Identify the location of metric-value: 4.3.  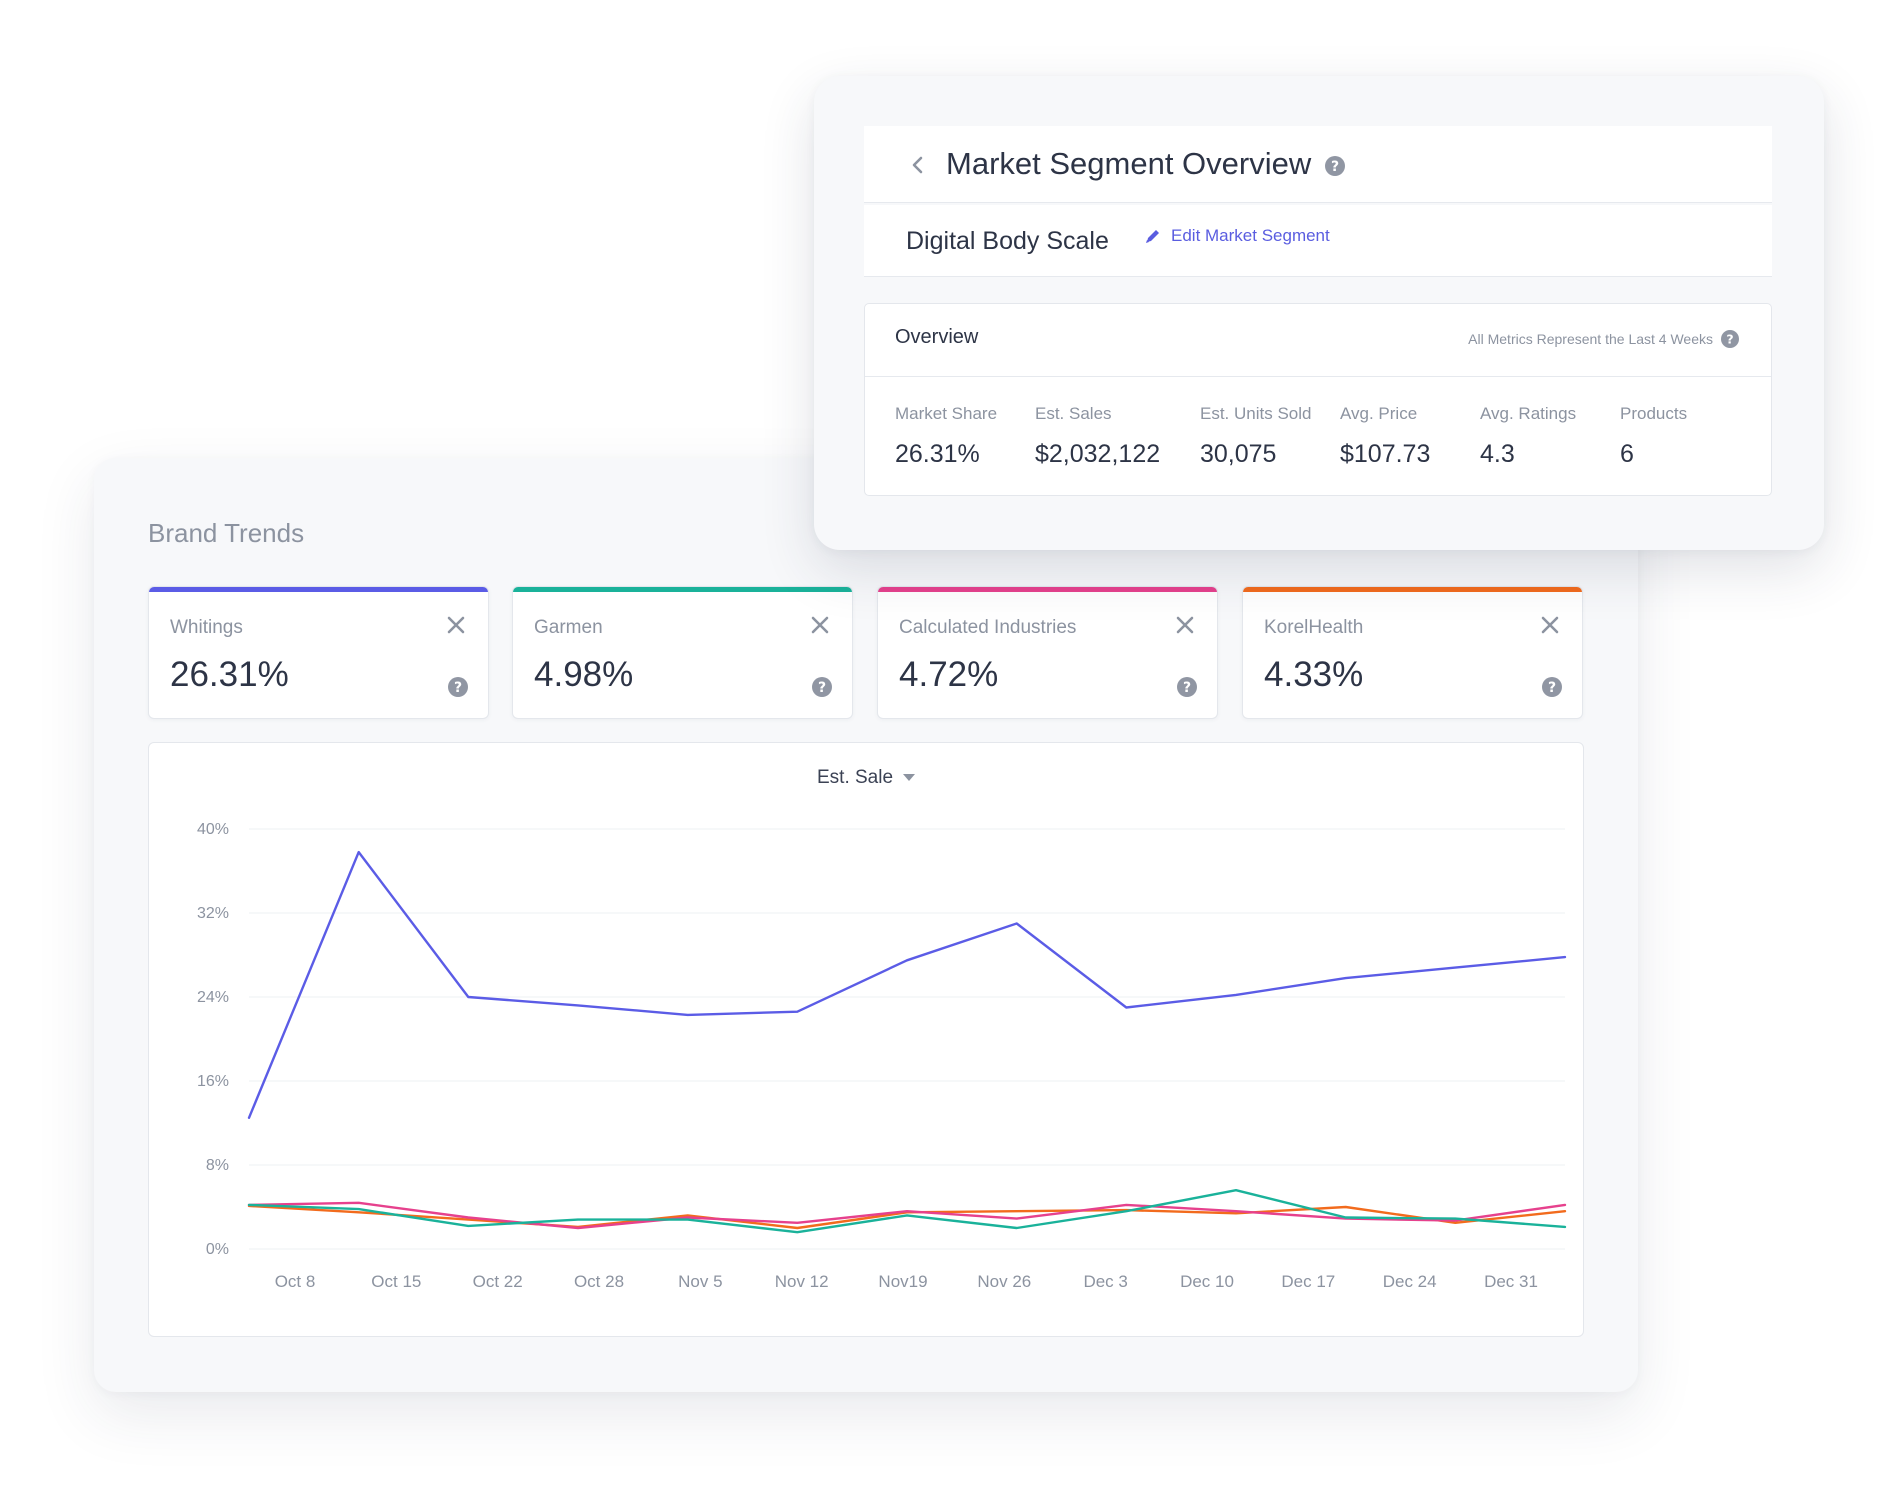
(1497, 454).